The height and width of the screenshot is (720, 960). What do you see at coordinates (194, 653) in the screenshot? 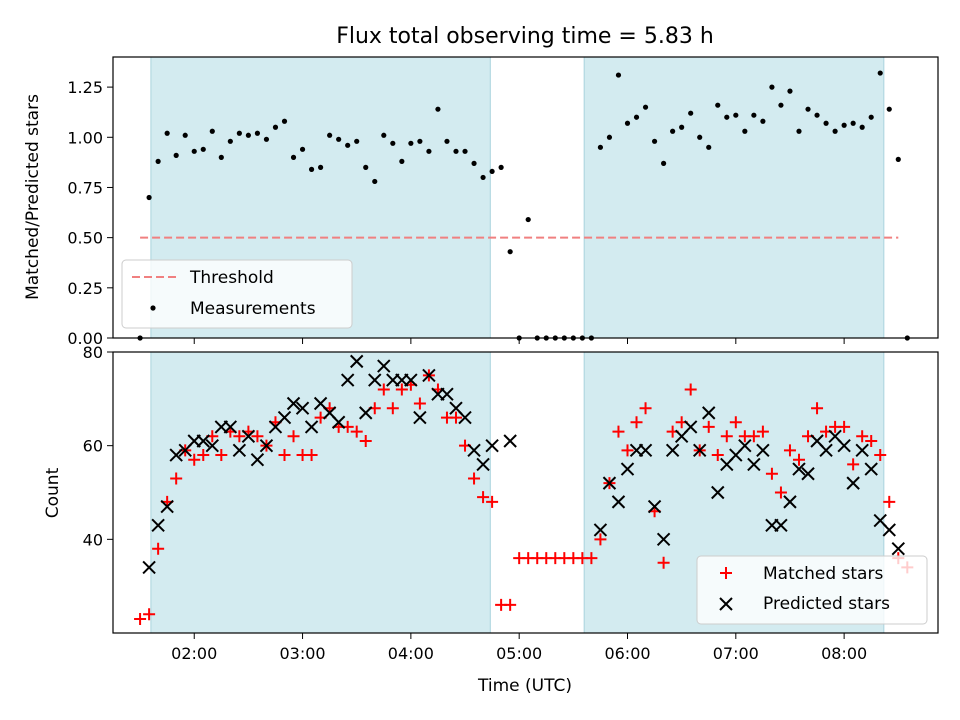
I see `x-tick-label: 02:00` at bounding box center [194, 653].